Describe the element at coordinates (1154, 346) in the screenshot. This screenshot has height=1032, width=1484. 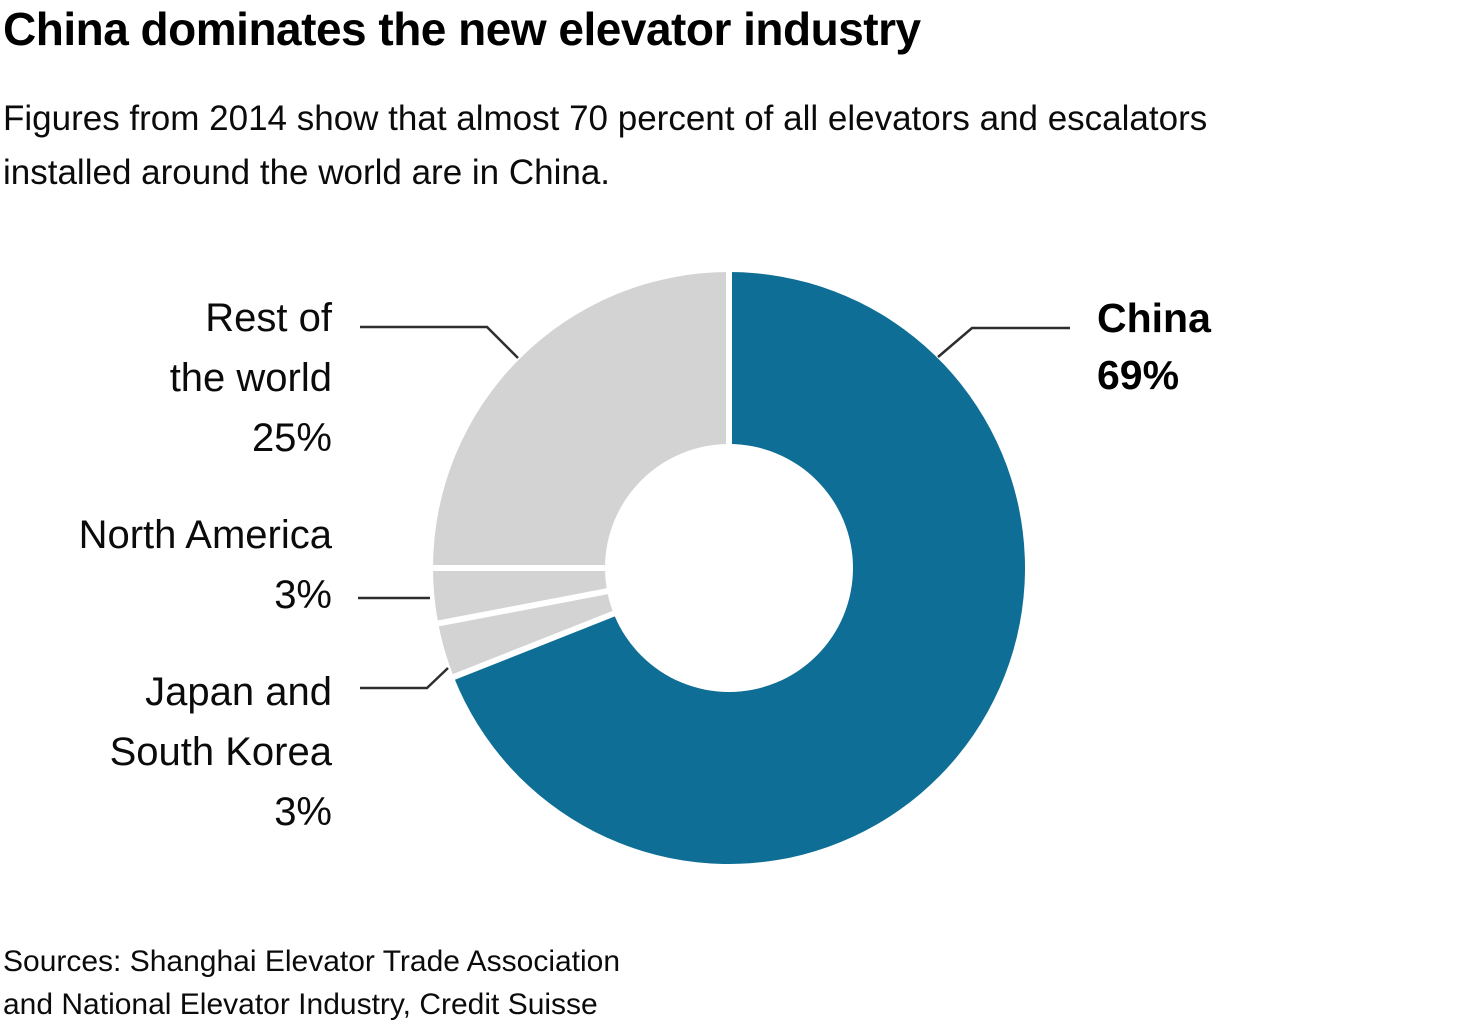
I see `callout-china: China 69%` at that location.